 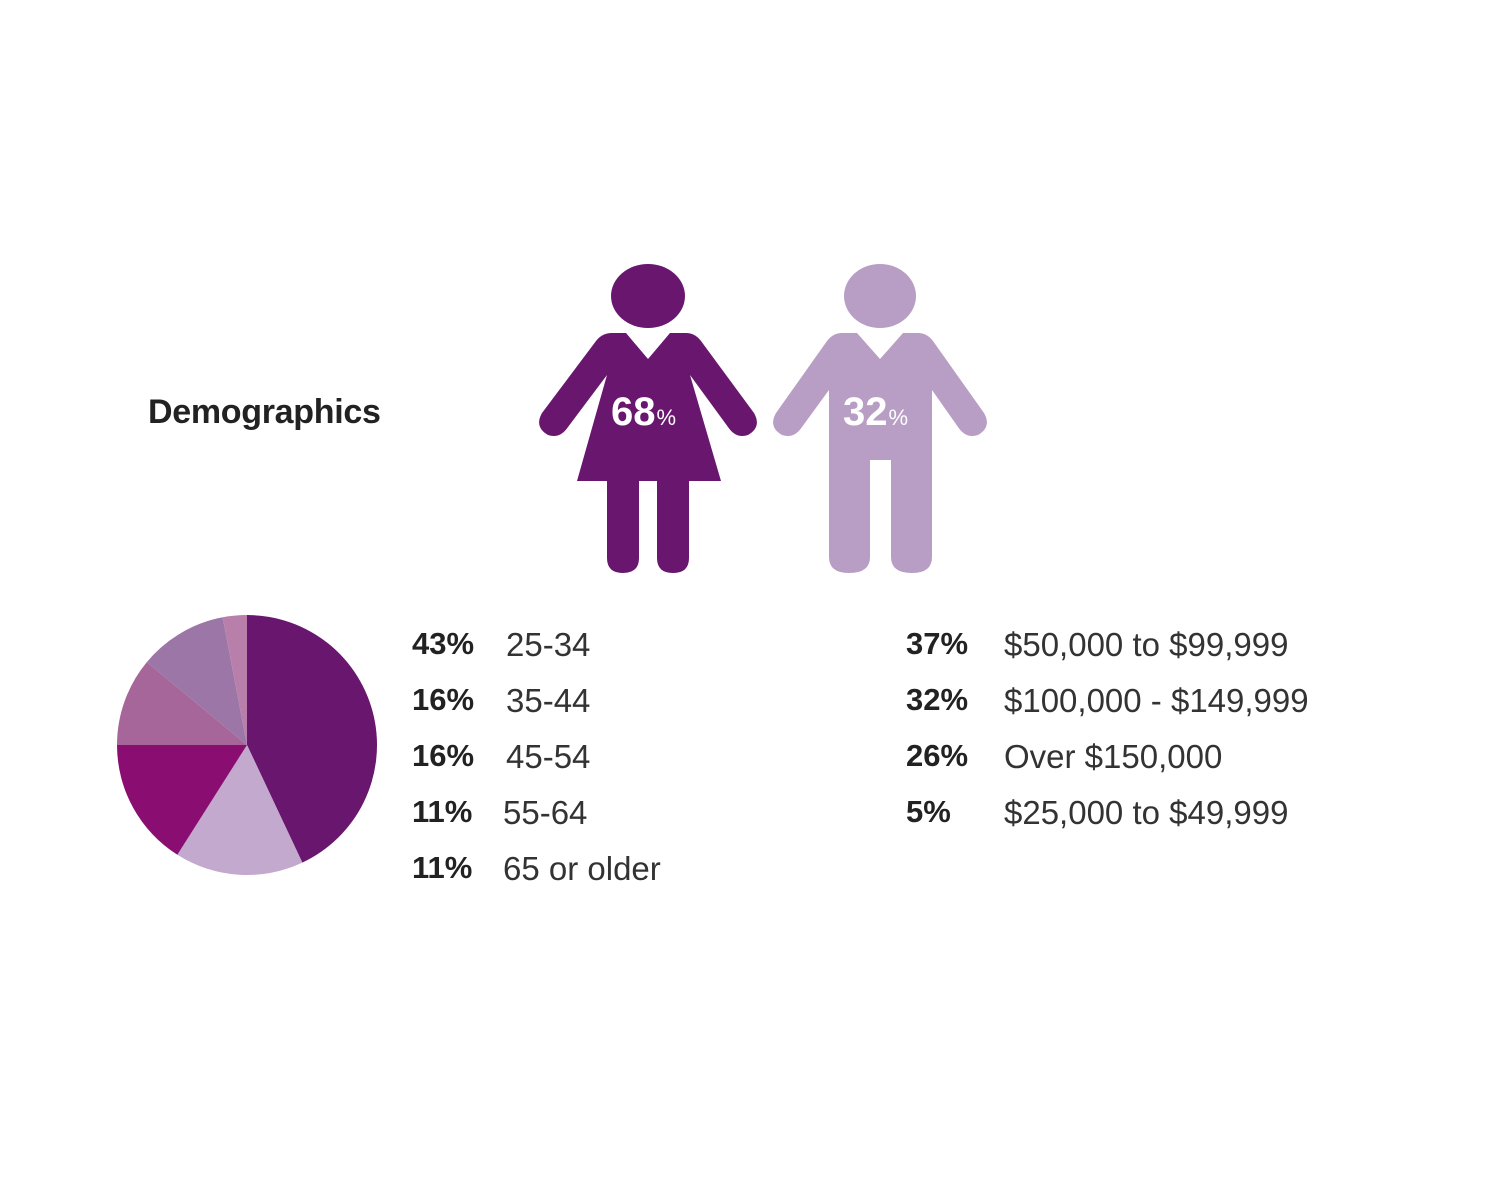 I want to click on gender-figures-graphic, so click(x=763, y=418).